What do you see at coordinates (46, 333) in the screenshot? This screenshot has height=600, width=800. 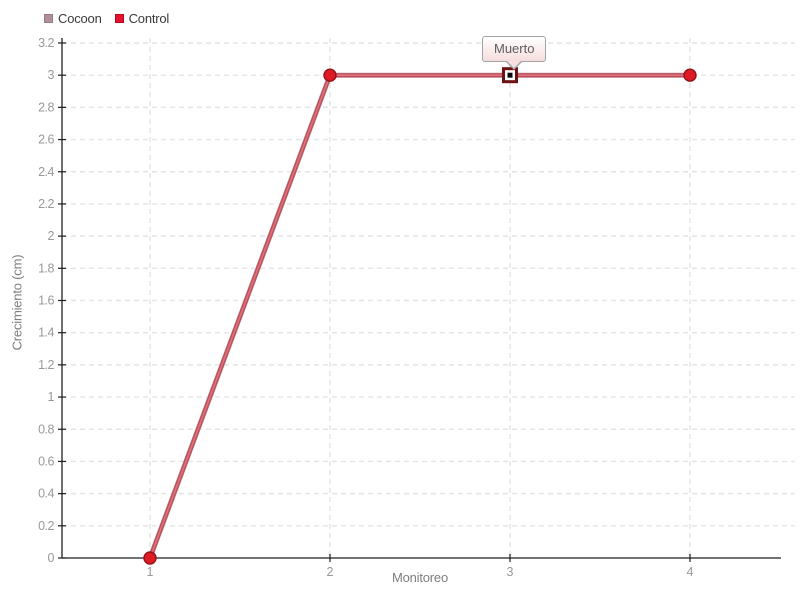 I see `y-tick-label: 1.4` at bounding box center [46, 333].